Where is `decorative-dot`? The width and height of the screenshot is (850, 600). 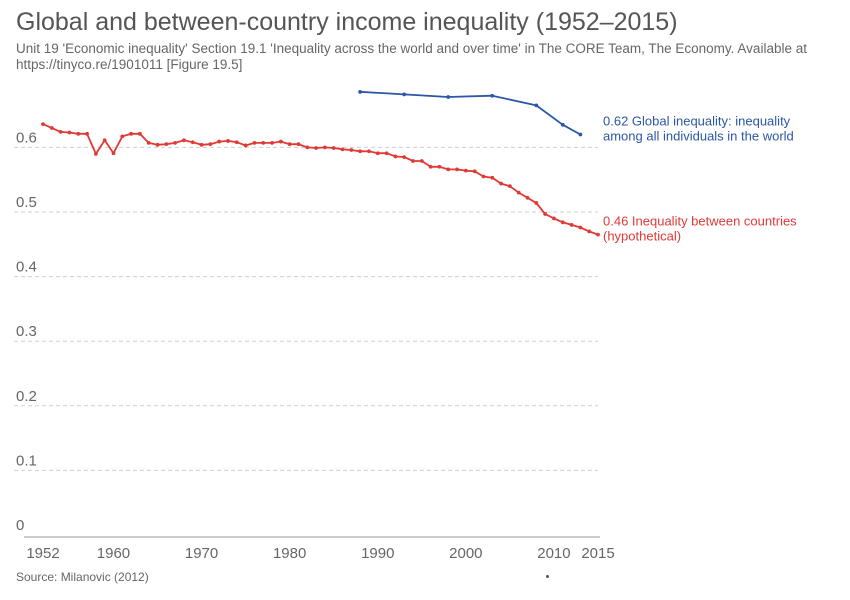 decorative-dot is located at coordinates (547, 576).